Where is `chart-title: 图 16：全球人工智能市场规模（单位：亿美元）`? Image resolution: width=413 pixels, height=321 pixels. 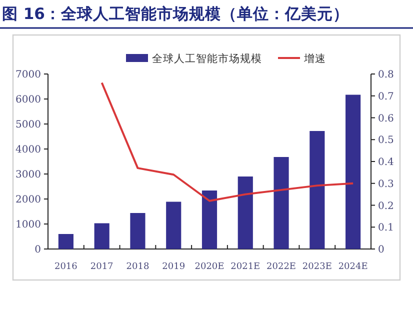 chart-title: 图 16：全球人工智能市场规模（单位：亿美元） is located at coordinates (175, 13).